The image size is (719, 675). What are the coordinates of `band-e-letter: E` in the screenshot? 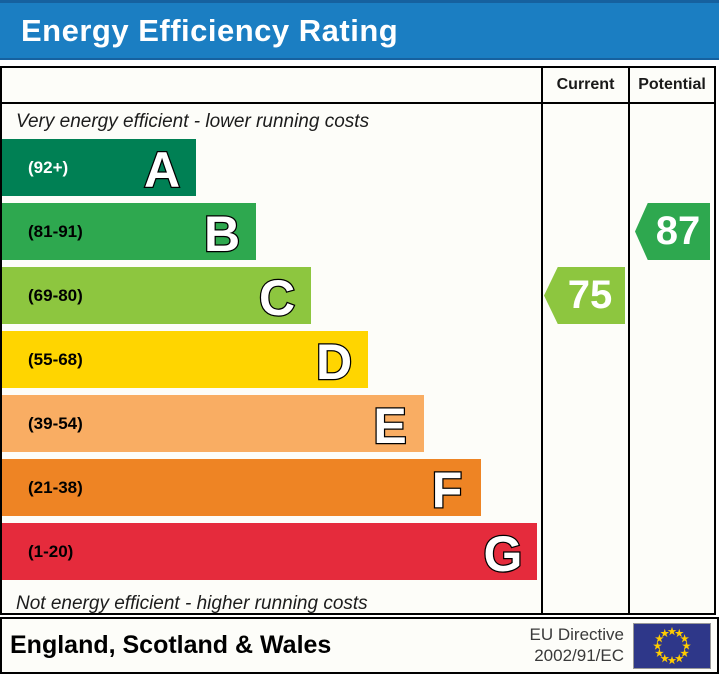 It's located at (390, 424).